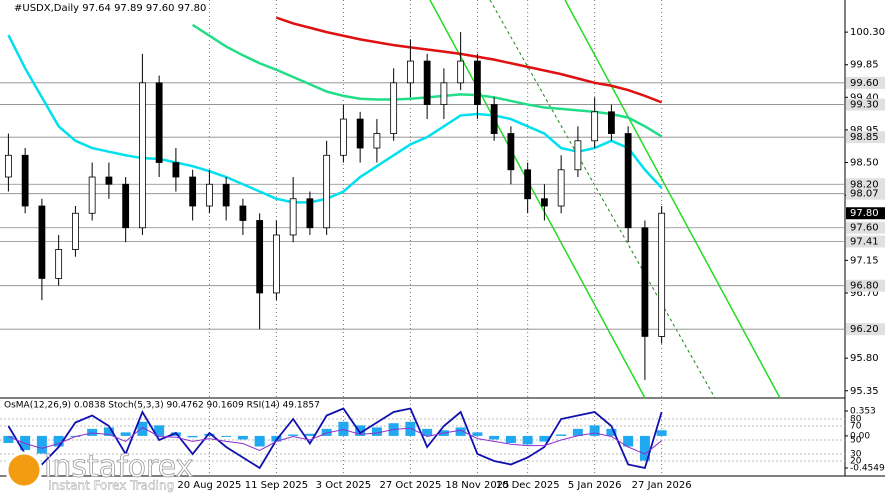 This screenshot has height=494, width=885. I want to click on level-label: 99.30, so click(864, 105).